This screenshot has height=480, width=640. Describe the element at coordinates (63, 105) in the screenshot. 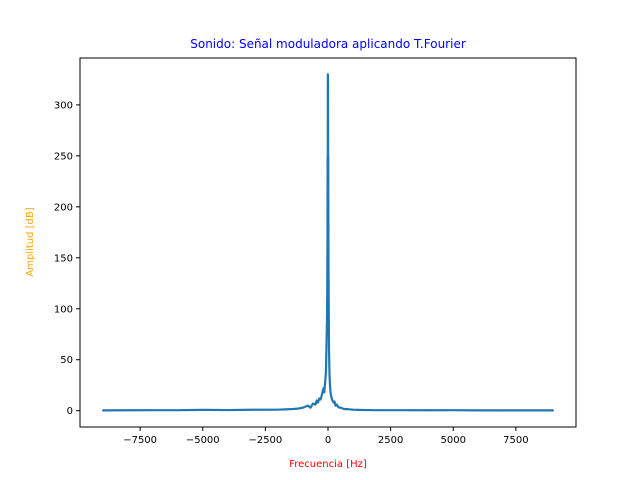

I see `y-tick-label: 300` at that location.